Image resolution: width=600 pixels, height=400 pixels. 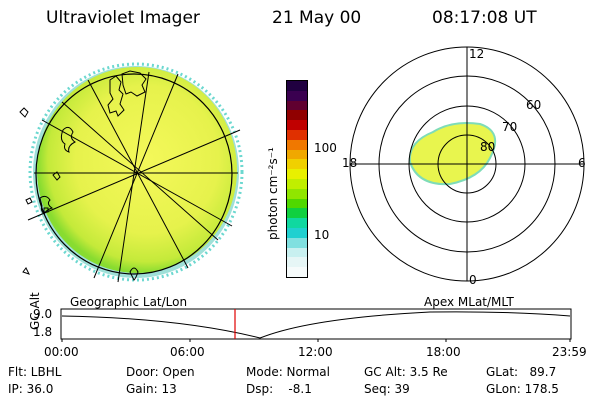 What do you see at coordinates (406, 372) in the screenshot?
I see `gc-alt-status: GC Alt: 3.5 Re` at bounding box center [406, 372].